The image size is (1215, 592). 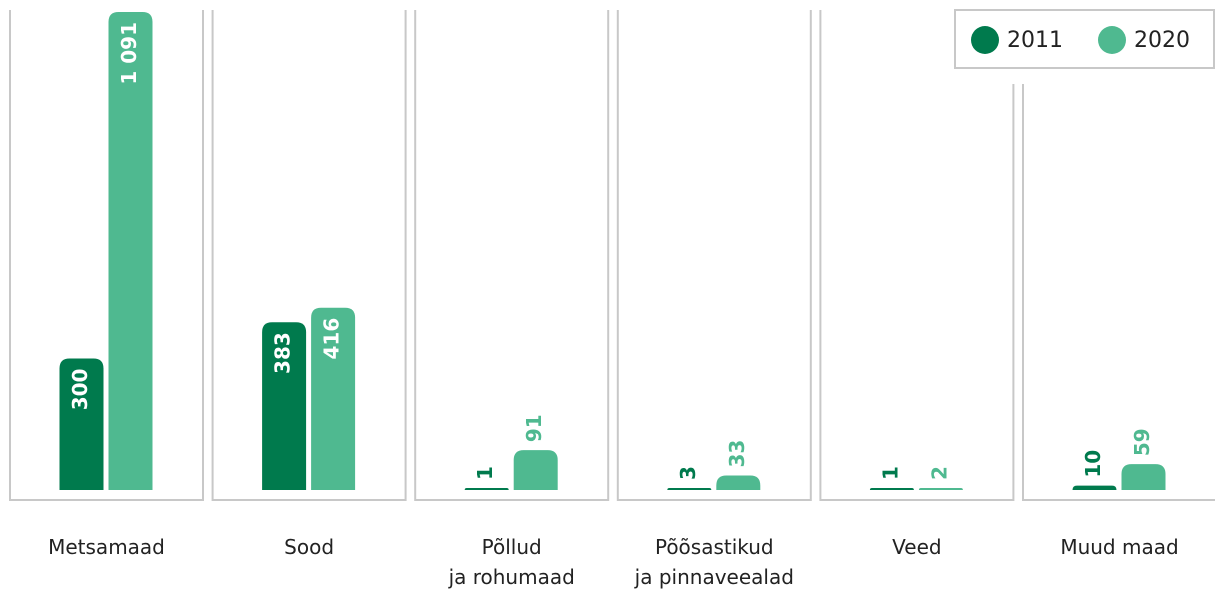 I want to click on x-tick-label: Veed, so click(x=917, y=547).